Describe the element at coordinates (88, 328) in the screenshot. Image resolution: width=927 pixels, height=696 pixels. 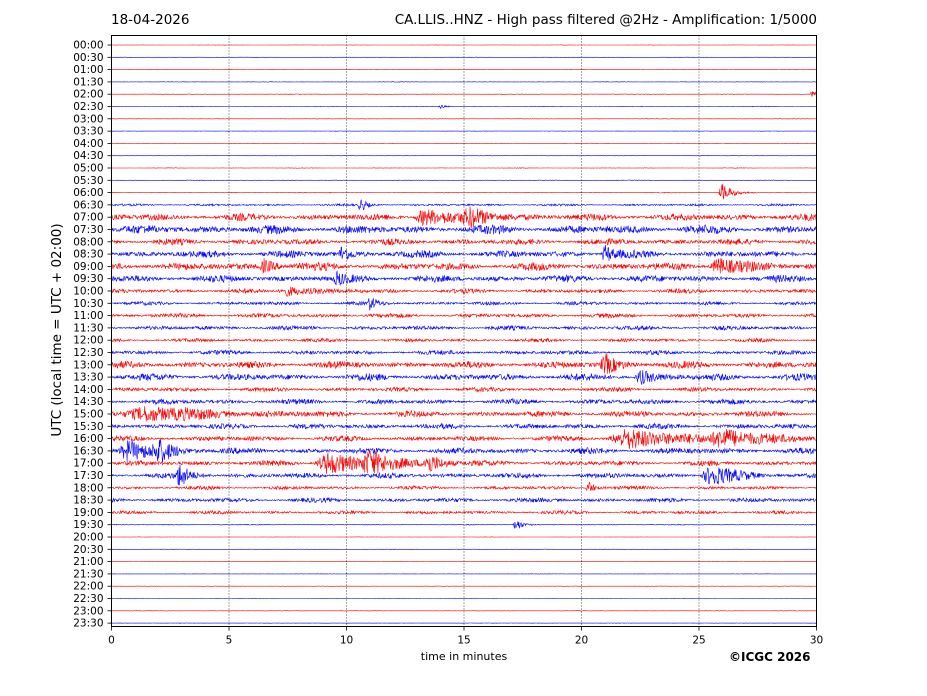
I see `y-tick-label: 11:30` at that location.